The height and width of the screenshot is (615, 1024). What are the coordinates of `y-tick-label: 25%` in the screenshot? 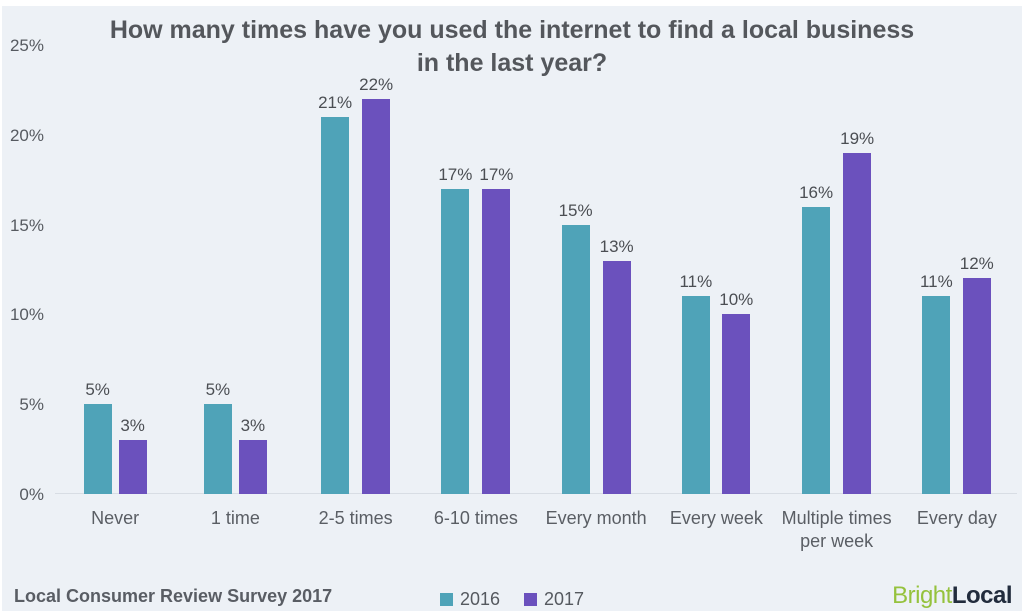 It's located at (26, 45).